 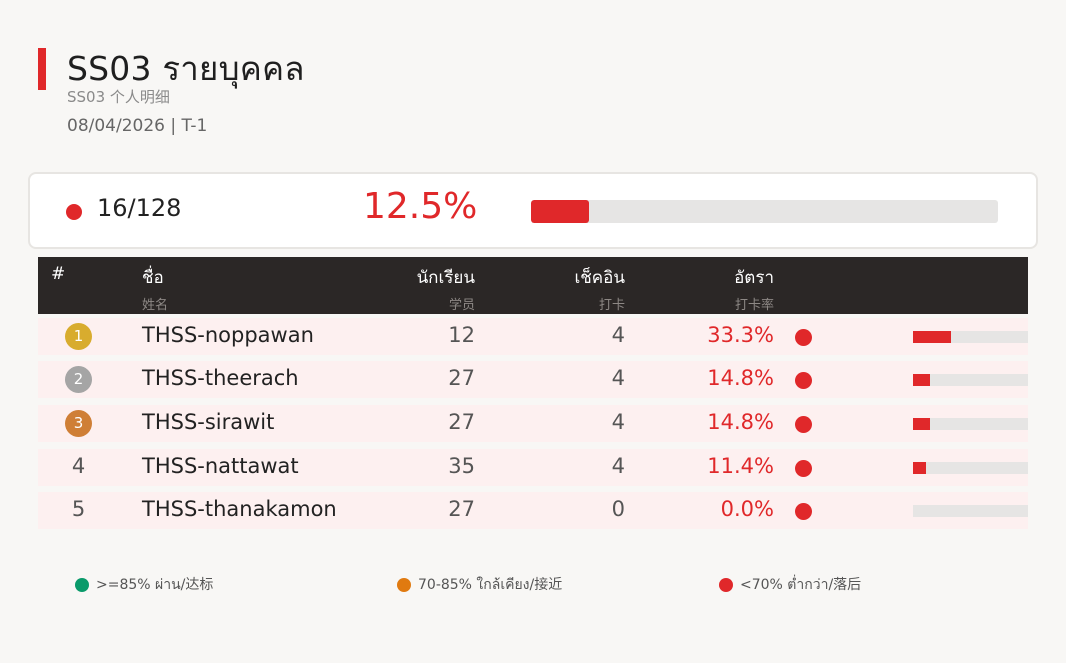 What do you see at coordinates (420, 206) in the screenshot?
I see `summary-rate: 12.5%` at bounding box center [420, 206].